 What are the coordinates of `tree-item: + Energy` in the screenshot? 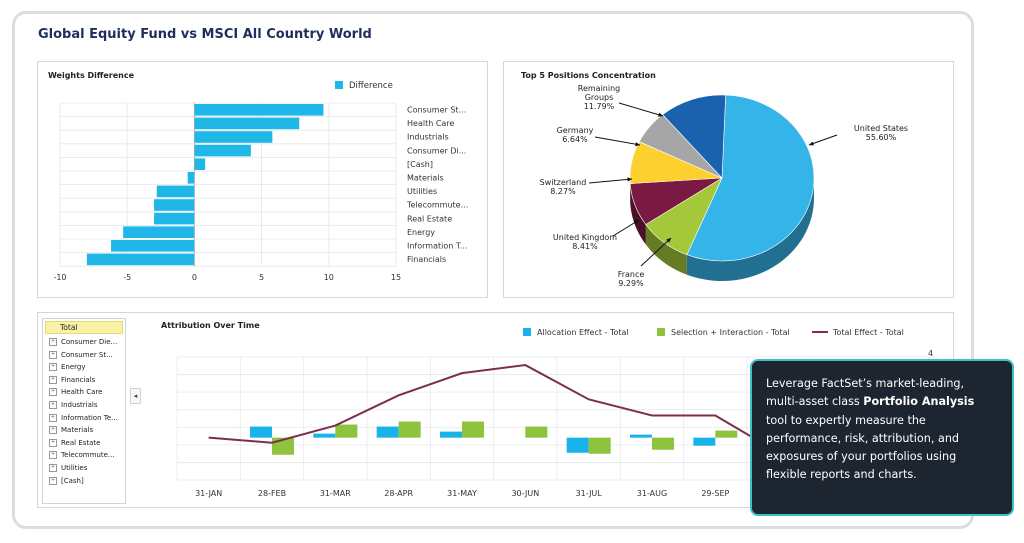 It's located at (67, 367).